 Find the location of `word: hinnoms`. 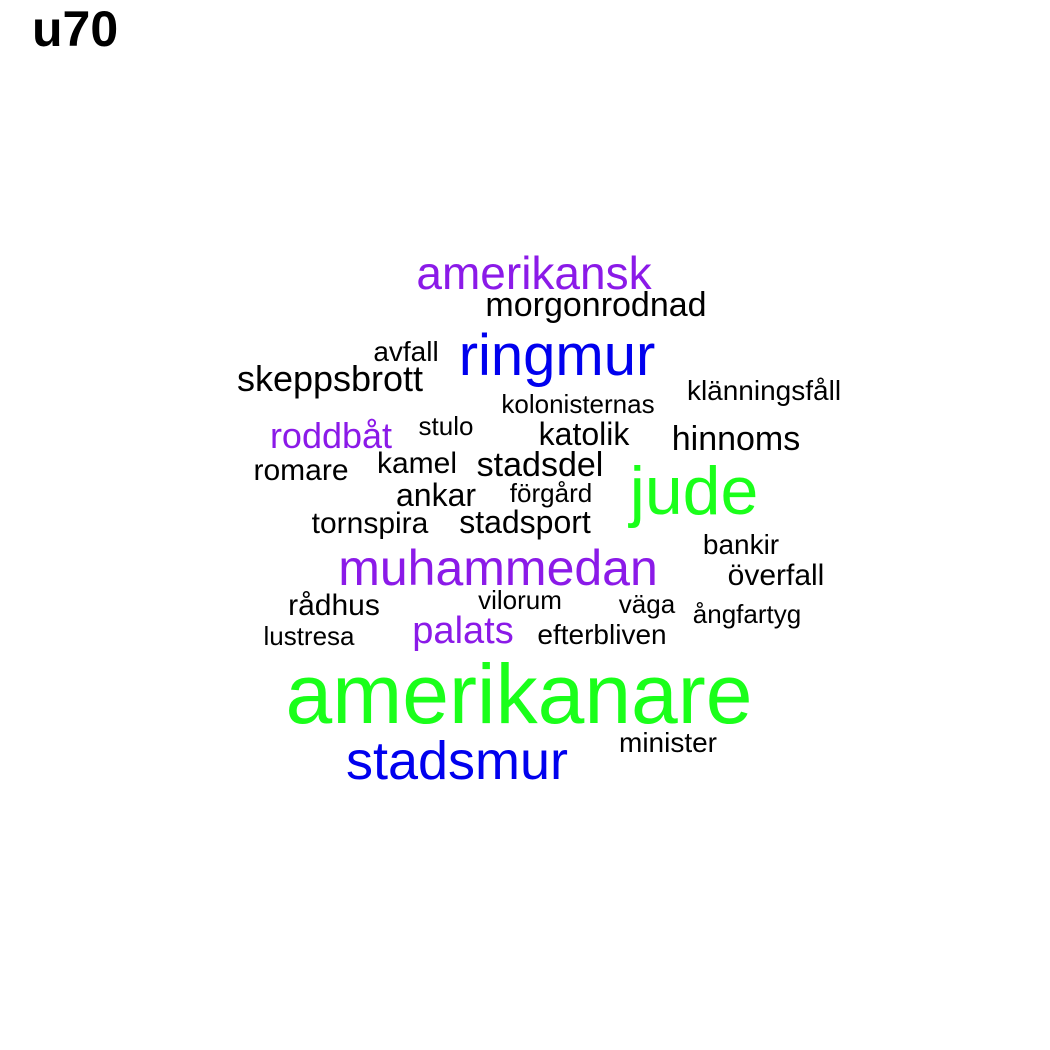

word: hinnoms is located at coordinates (736, 439).